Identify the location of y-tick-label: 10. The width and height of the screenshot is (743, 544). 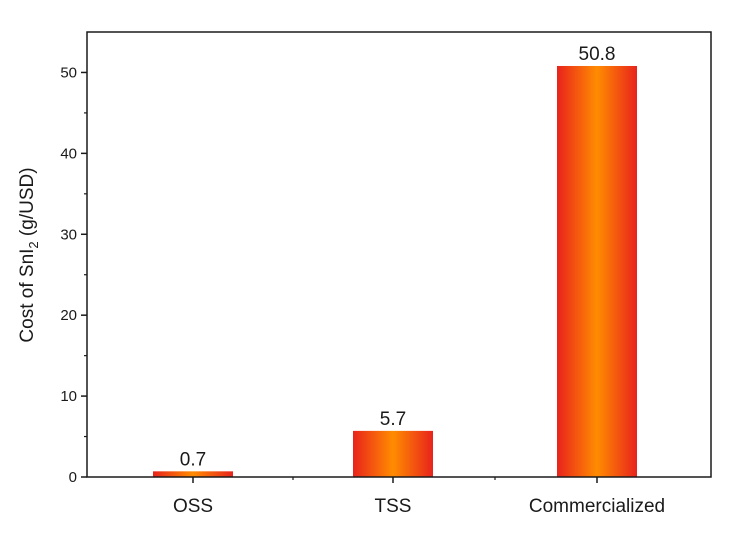
(68, 396).